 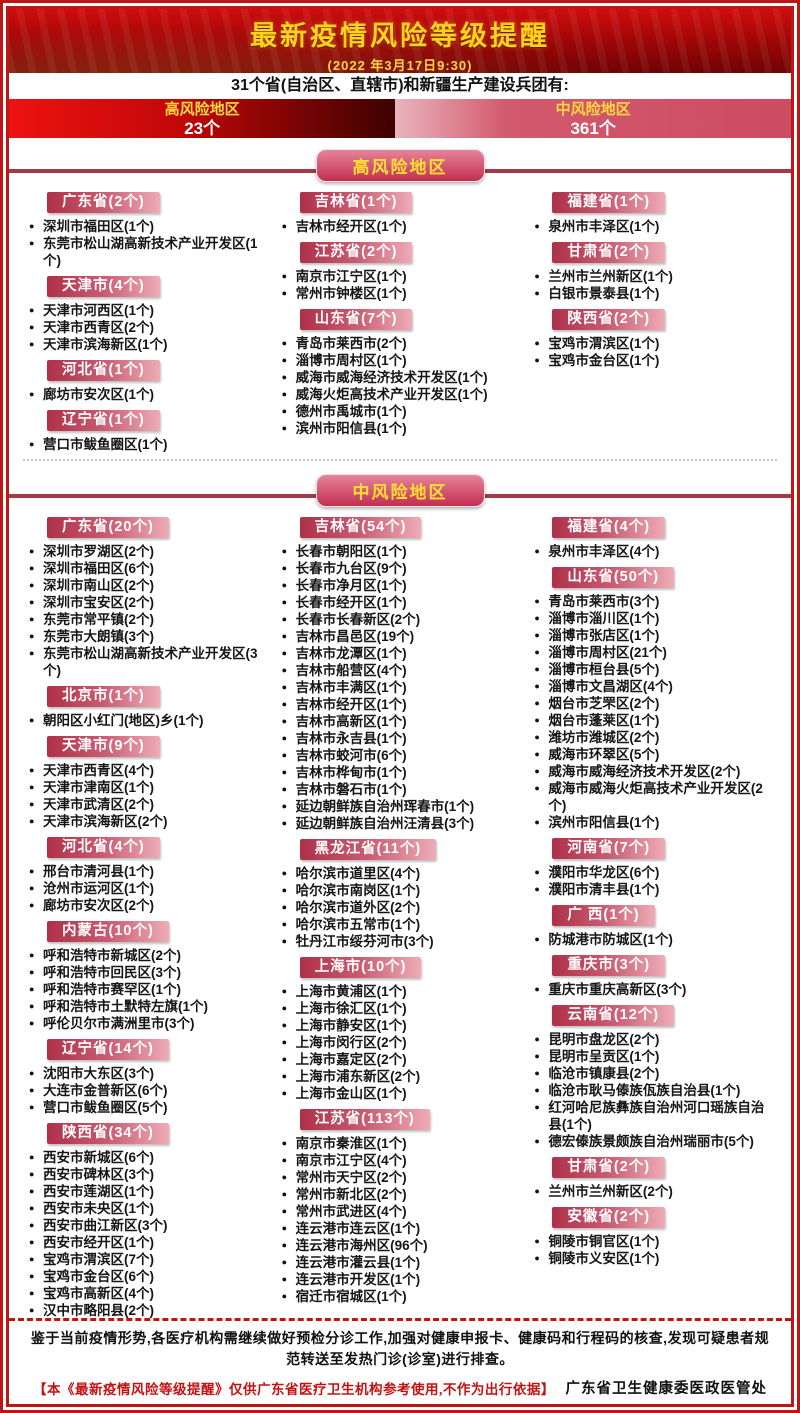 I want to click on area-list-item: ● 红河哈尼族彝族自治州河口瑶族自治县(1个), so click(x=650, y=1116).